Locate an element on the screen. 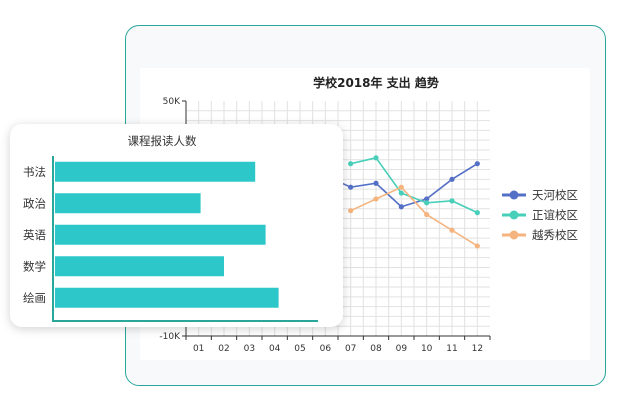 This screenshot has width=622, height=411. legend-label: 天河校区 is located at coordinates (555, 195).